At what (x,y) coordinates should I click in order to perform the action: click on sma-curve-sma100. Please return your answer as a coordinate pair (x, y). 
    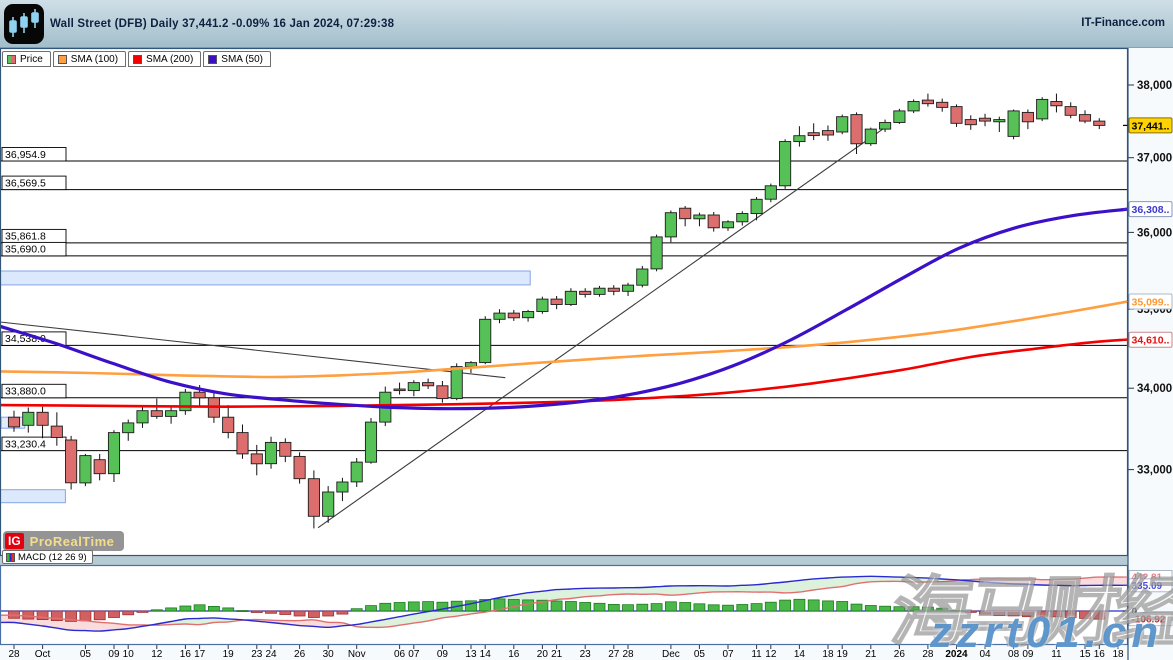
    Looking at the image, I should click on (565, 339).